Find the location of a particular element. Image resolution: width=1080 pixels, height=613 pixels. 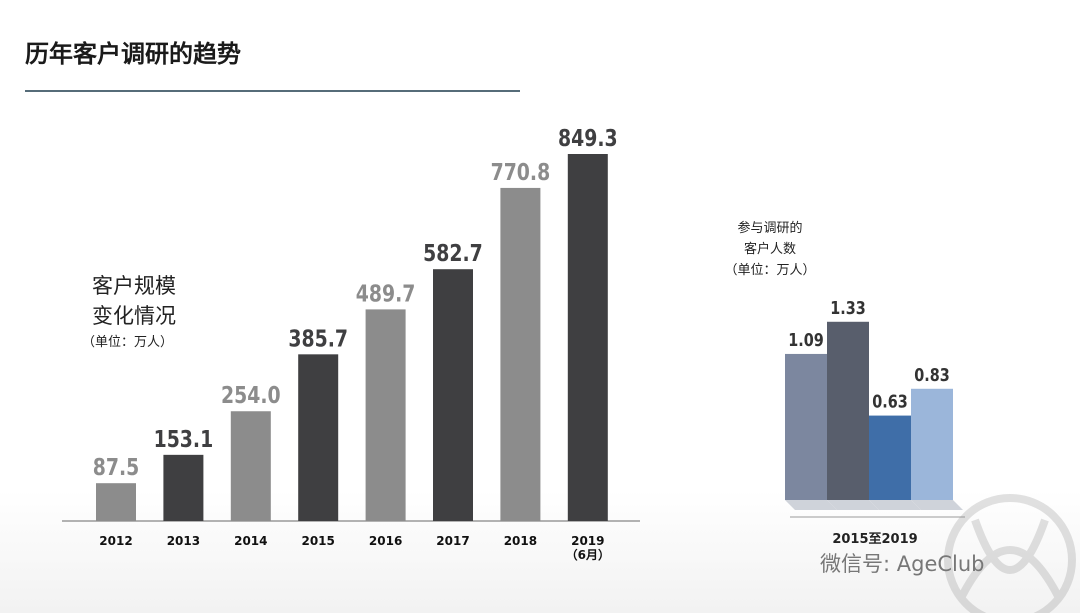

x-tick-label: 2018 is located at coordinates (520, 541).